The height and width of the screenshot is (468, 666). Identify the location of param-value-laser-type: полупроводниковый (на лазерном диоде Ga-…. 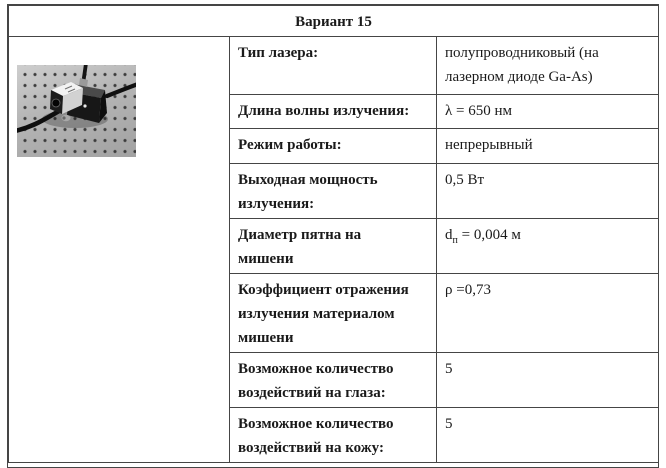
(547, 65).